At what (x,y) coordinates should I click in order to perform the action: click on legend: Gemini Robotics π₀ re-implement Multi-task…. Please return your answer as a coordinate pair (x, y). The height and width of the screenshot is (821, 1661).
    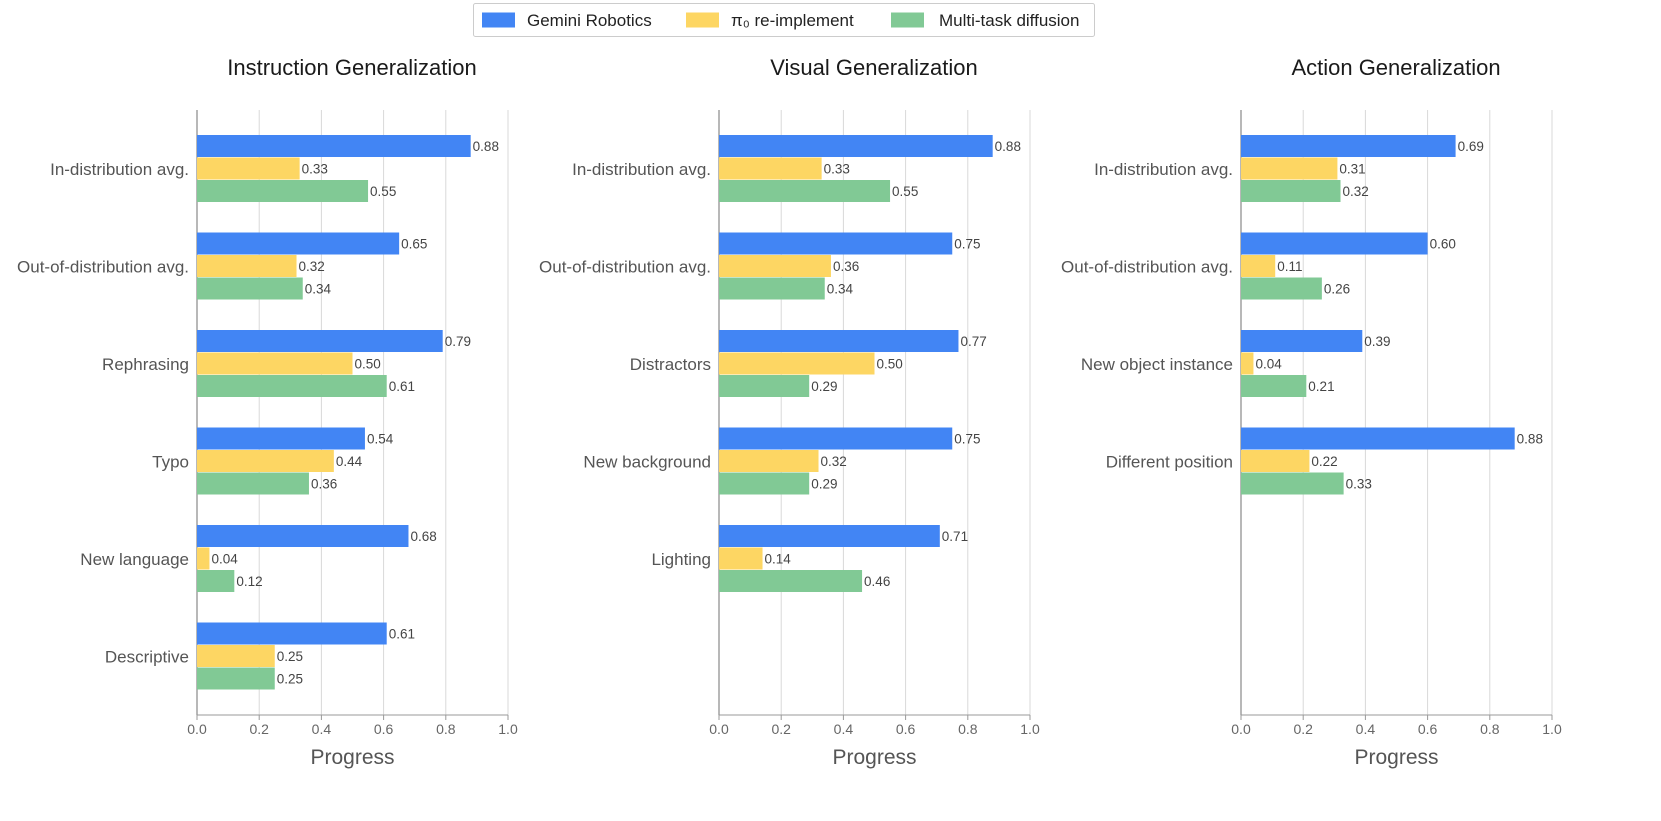
    Looking at the image, I should click on (784, 20).